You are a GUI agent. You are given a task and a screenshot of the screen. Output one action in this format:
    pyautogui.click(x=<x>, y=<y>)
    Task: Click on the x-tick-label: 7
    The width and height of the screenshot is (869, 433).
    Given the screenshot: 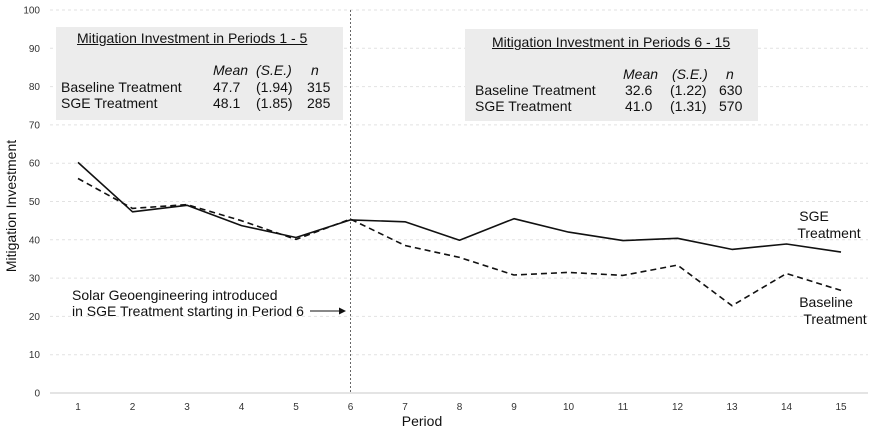 What is the action you would take?
    pyautogui.click(x=405, y=407)
    